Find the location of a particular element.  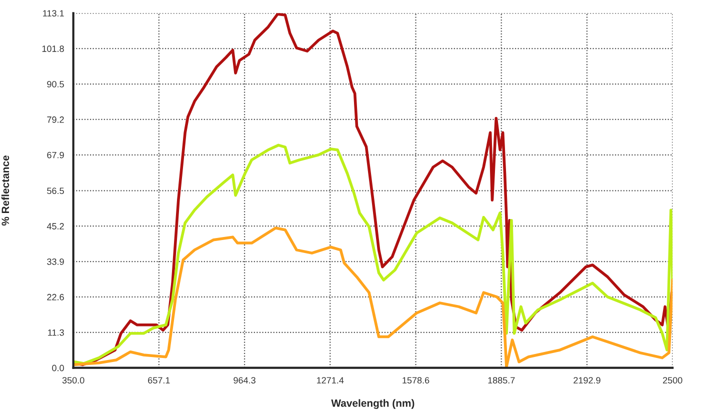

x-tick-label: 2192.9 is located at coordinates (587, 380).